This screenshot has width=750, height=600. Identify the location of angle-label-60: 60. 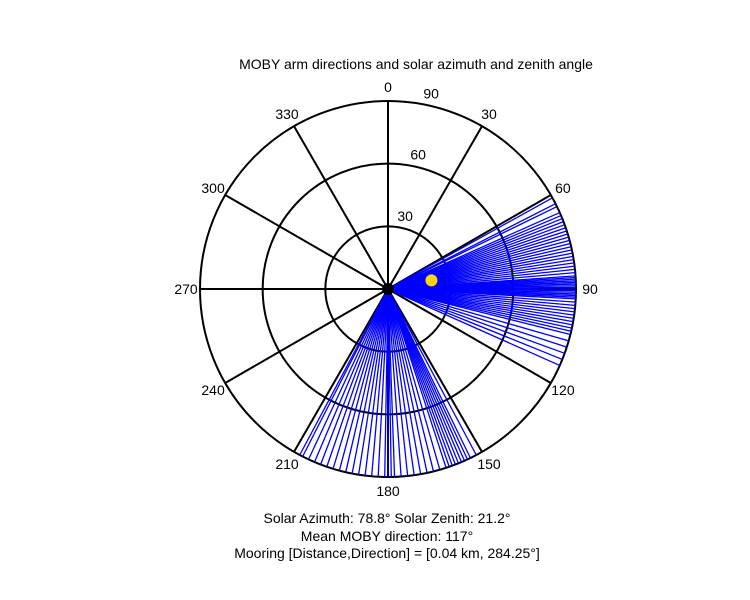
(563, 188).